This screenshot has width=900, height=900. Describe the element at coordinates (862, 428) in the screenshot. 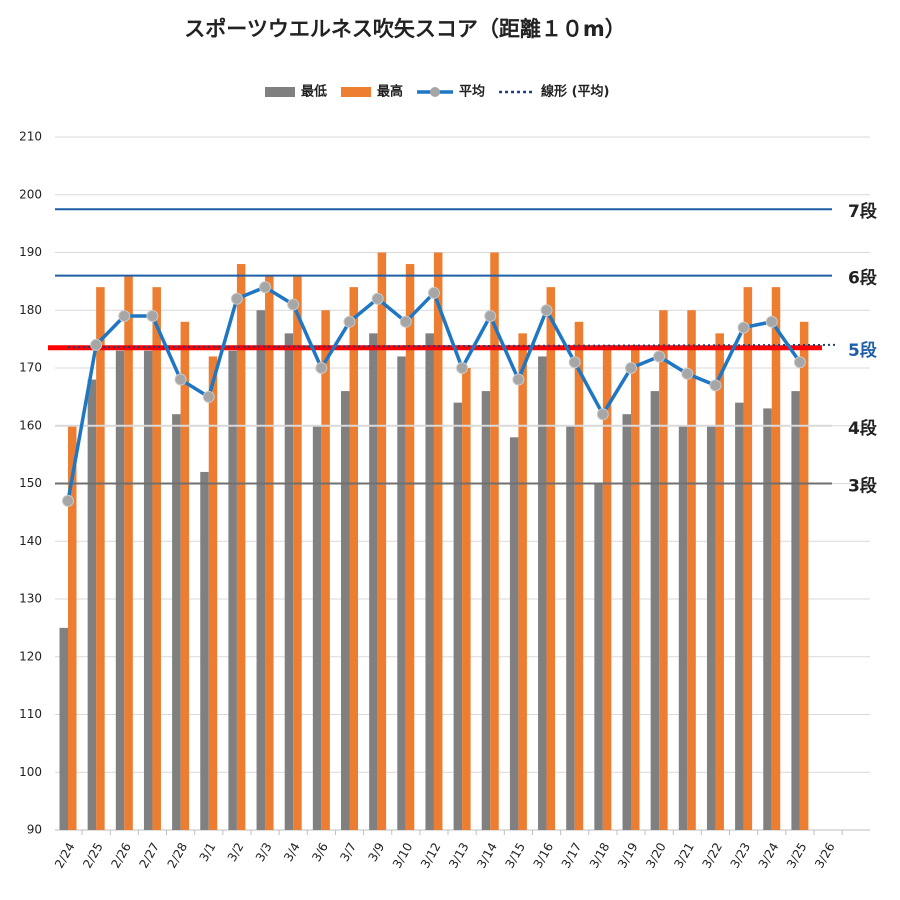

I see `reference-label: 4段` at that location.